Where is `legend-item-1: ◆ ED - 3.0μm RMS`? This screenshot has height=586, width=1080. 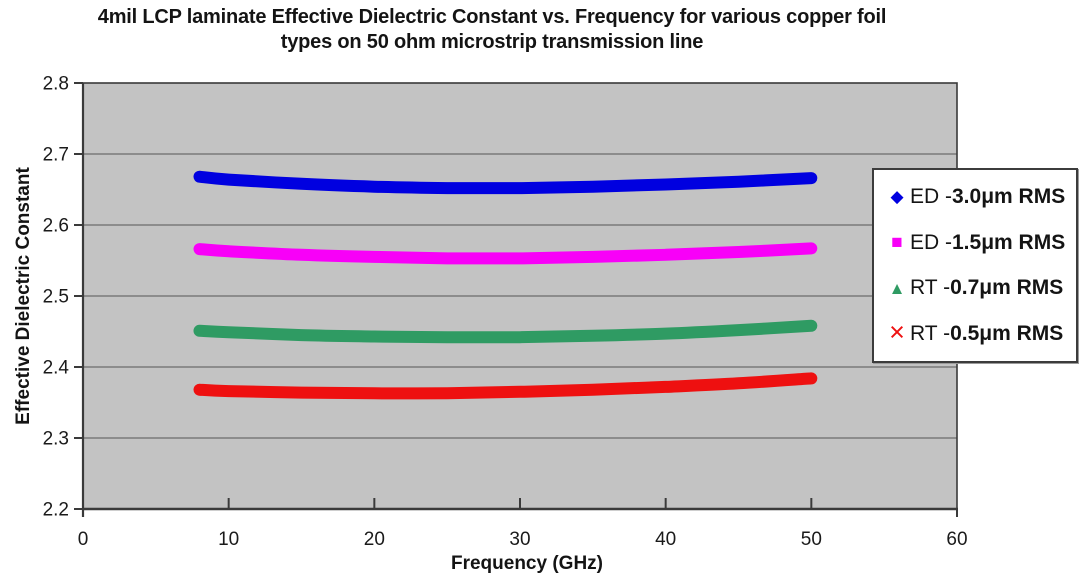
legend-item-1: ◆ ED - 3.0μm RMS is located at coordinates (979, 197).